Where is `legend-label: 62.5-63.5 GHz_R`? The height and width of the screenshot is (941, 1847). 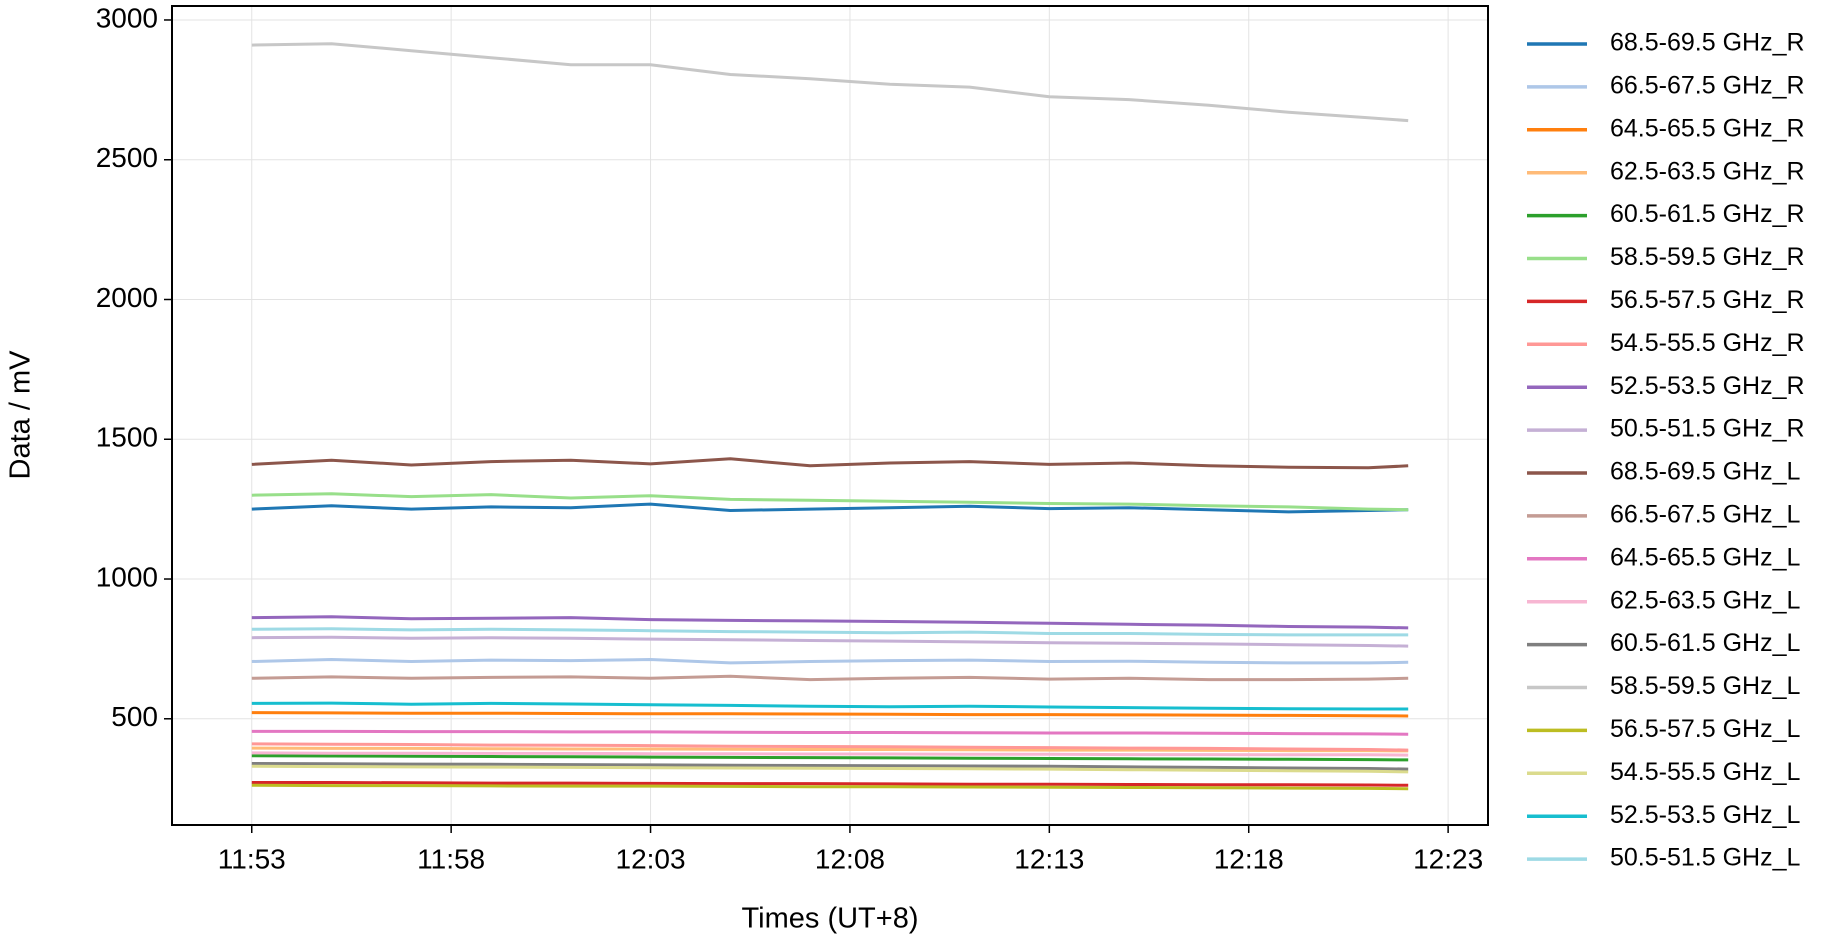 legend-label: 62.5-63.5 GHz_R is located at coordinates (1707, 171).